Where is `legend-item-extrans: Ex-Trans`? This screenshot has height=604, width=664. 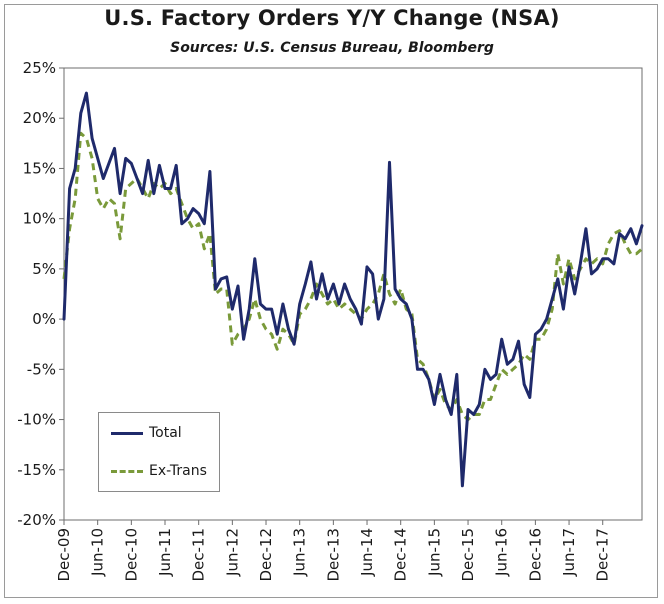 legend-item-extrans: Ex-Trans is located at coordinates (159, 471).